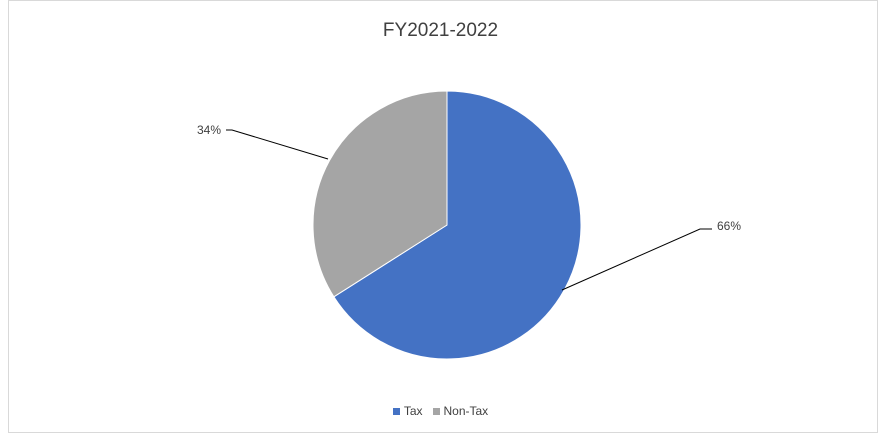  I want to click on legend-item-non-tax: Non-Tax, so click(460, 411).